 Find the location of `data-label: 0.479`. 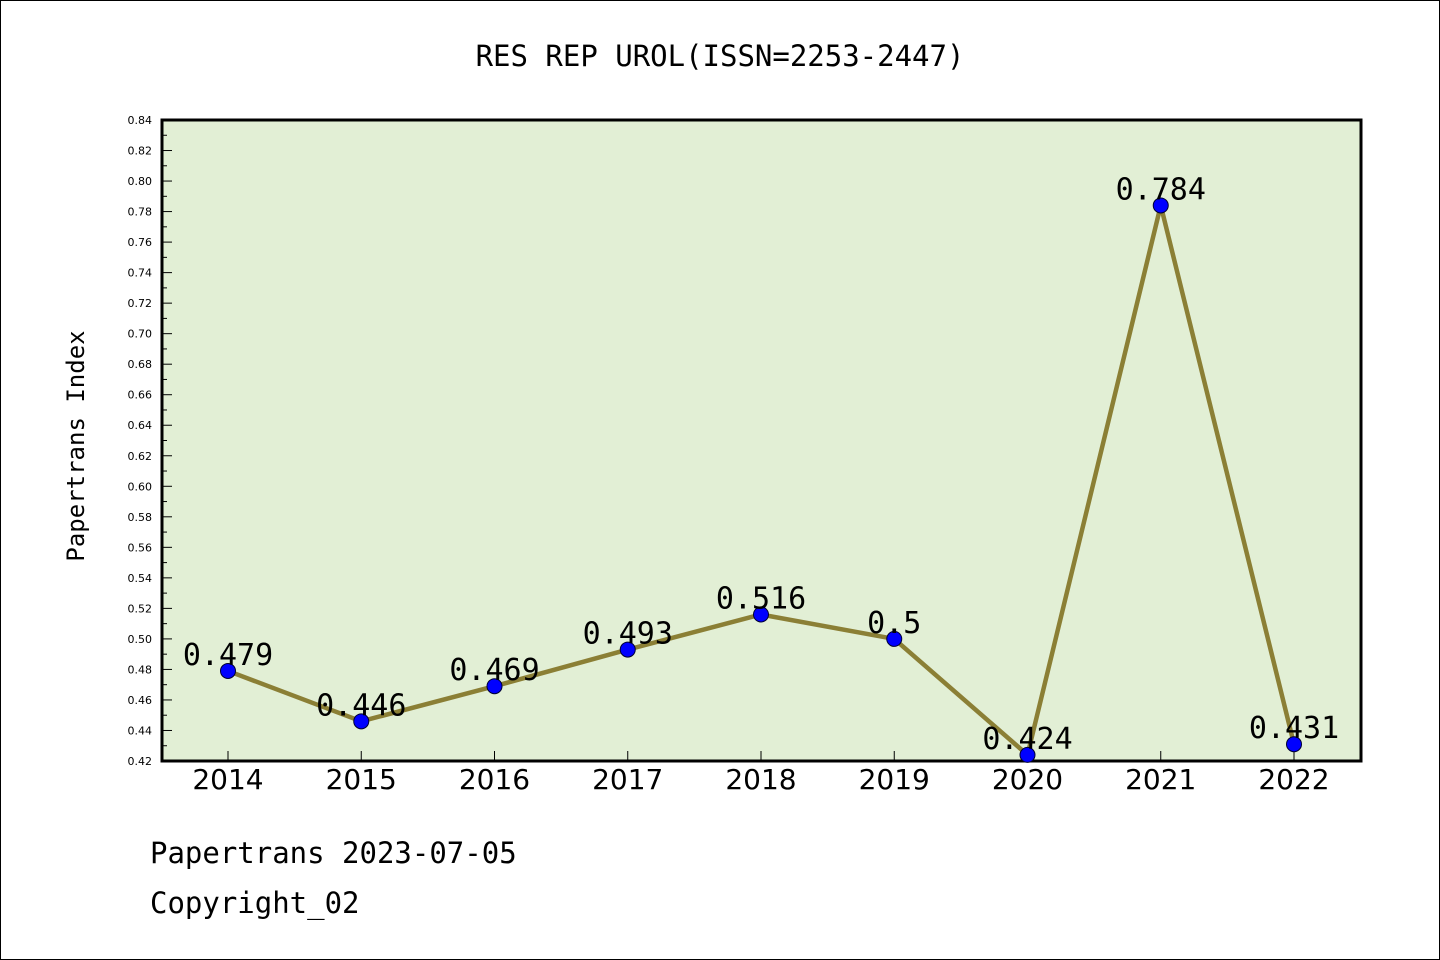

data-label: 0.479 is located at coordinates (228, 655).